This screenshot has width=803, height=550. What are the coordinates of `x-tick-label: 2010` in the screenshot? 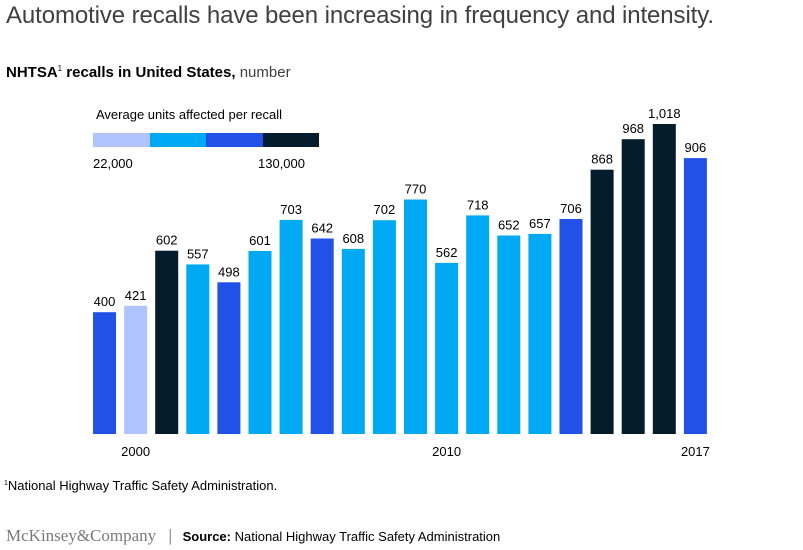 It's located at (446, 451).